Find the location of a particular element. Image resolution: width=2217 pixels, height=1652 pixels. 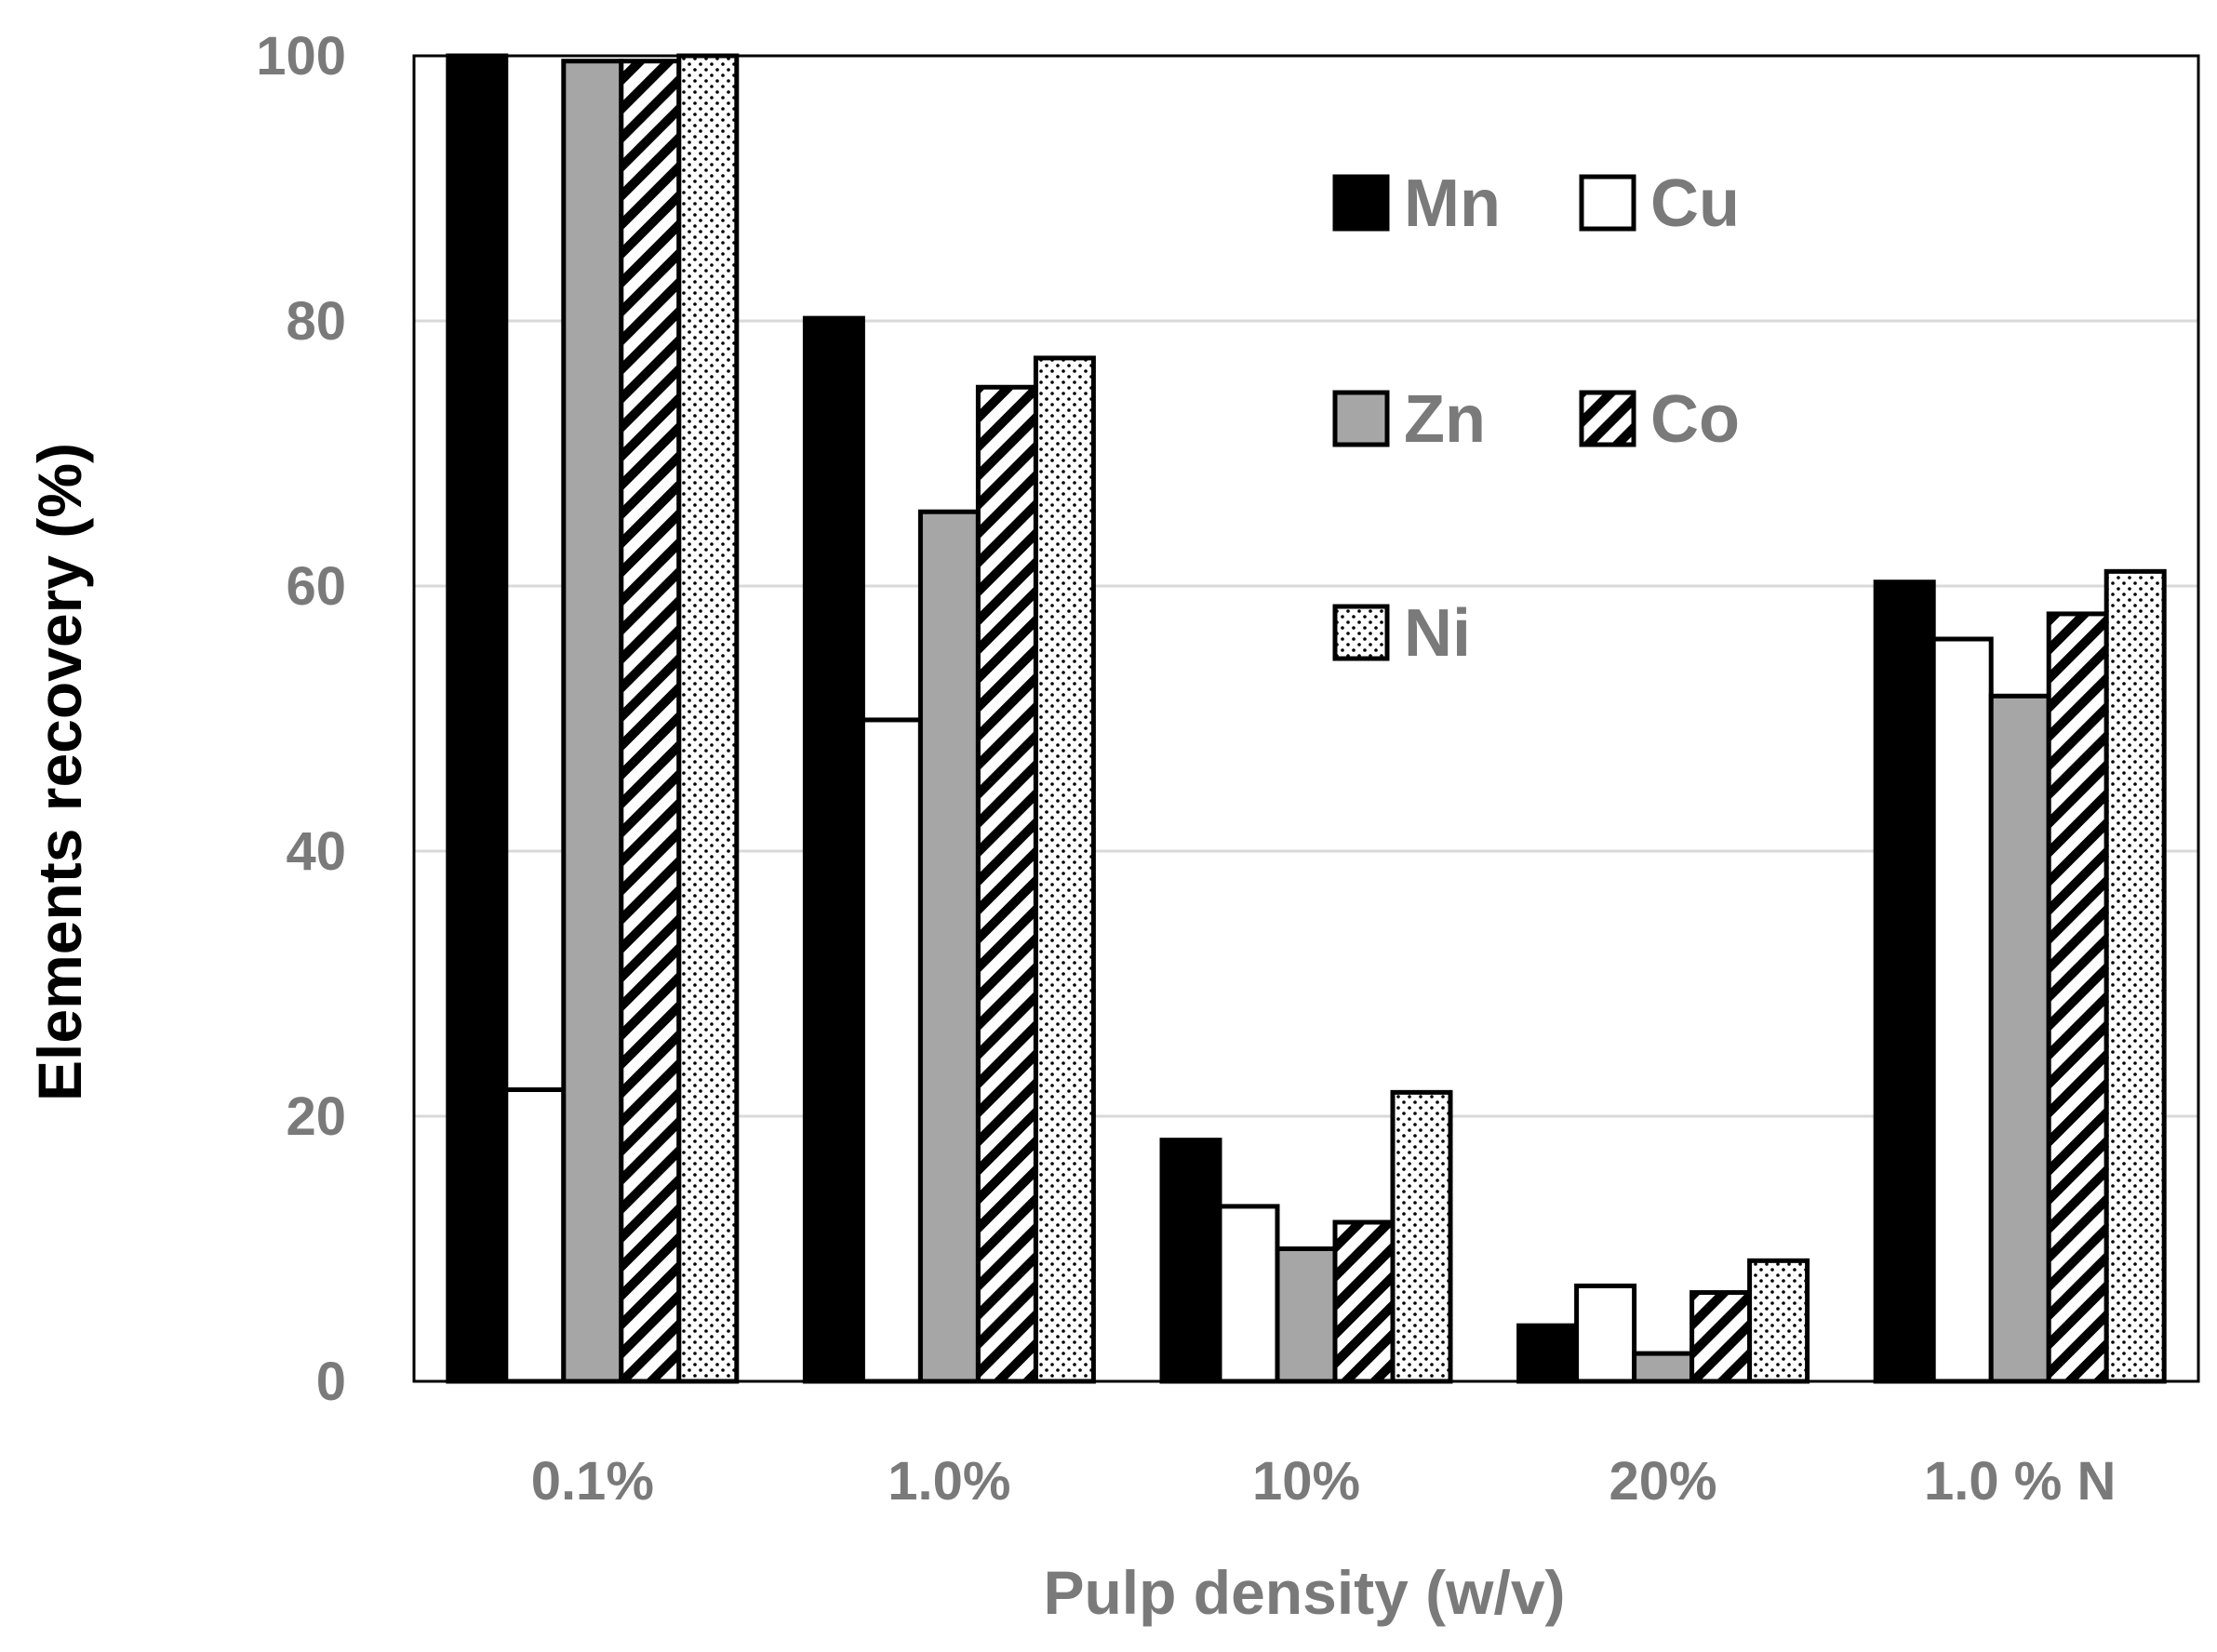

y-axis-ticks: 0 20 40 60 80 100 is located at coordinates (301, 719).